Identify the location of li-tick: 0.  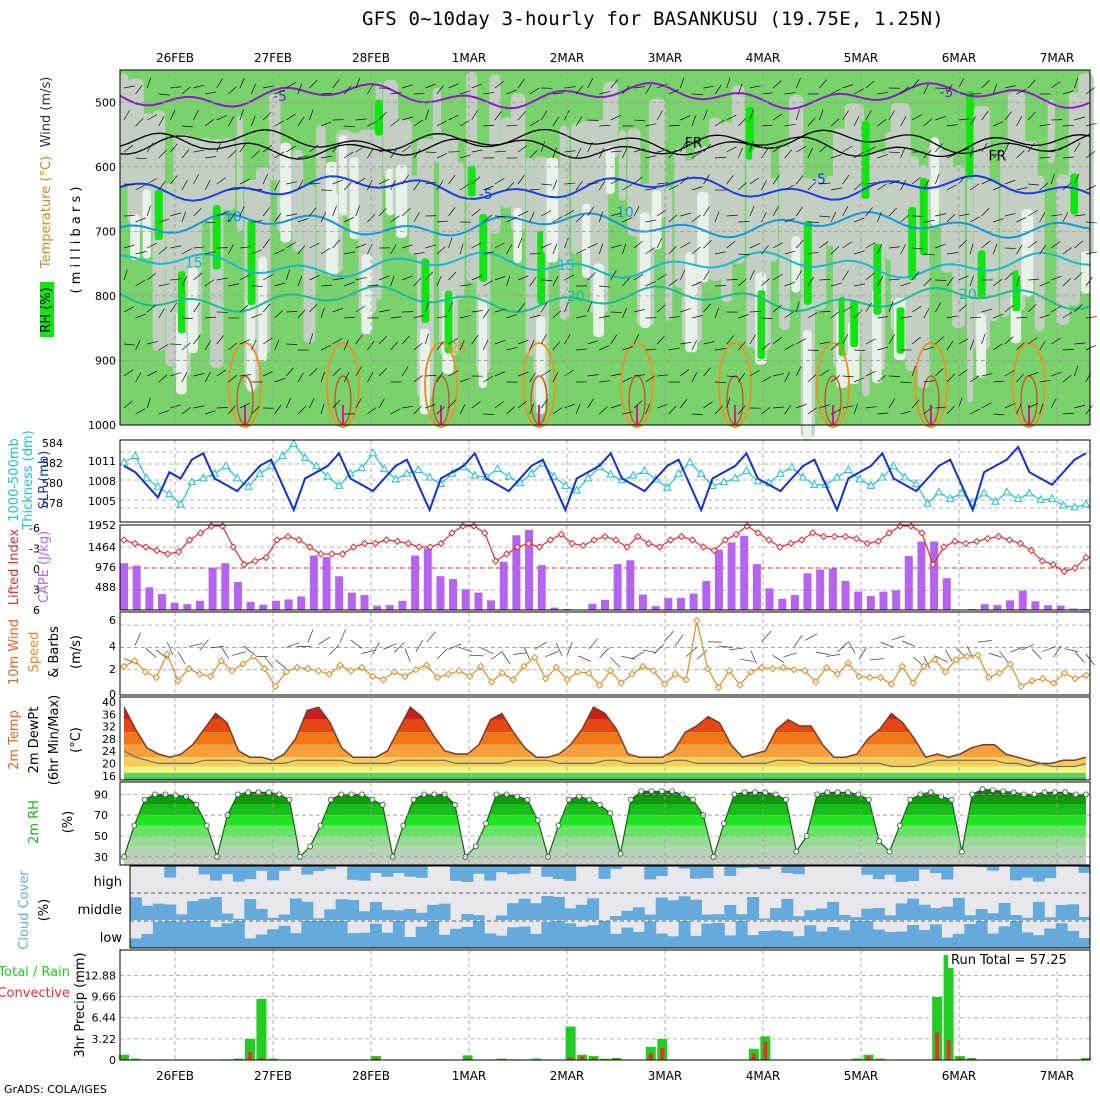
(36, 569).